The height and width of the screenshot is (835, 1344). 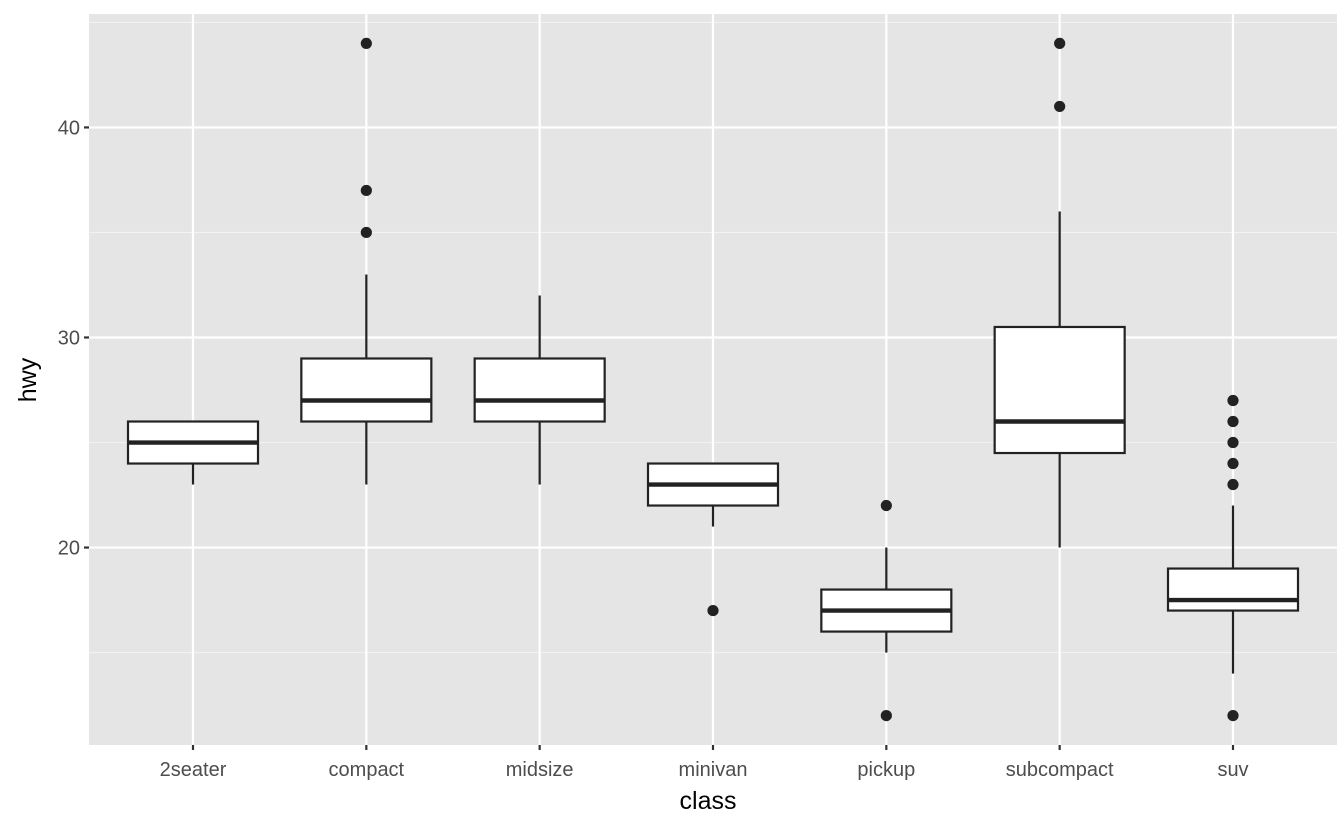 I want to click on x-tick-label: compact, so click(x=367, y=770).